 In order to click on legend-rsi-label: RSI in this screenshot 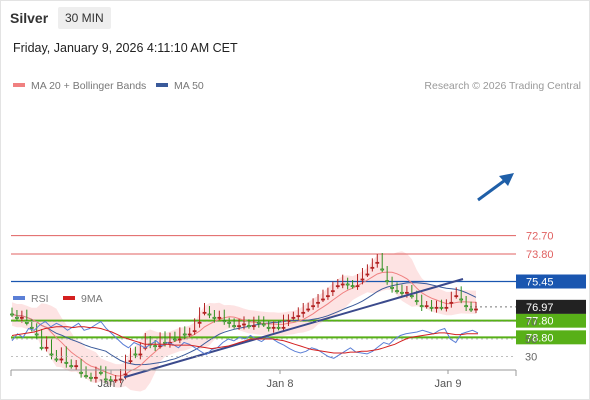, I will do `click(40, 299)`.